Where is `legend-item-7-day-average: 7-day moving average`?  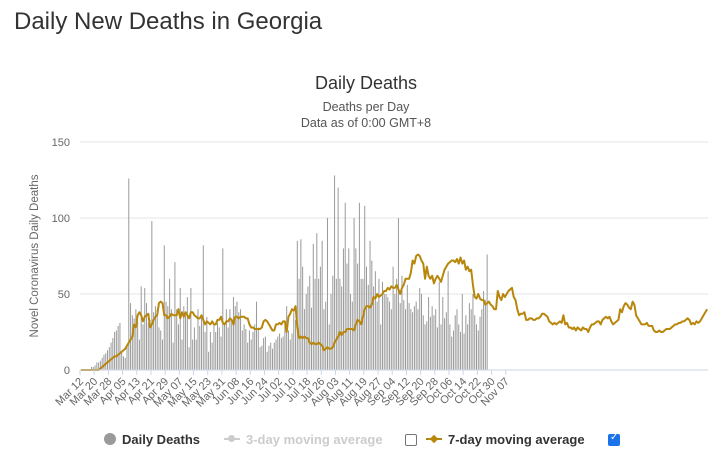 legend-item-7-day-average: 7-day moving average is located at coordinates (505, 439).